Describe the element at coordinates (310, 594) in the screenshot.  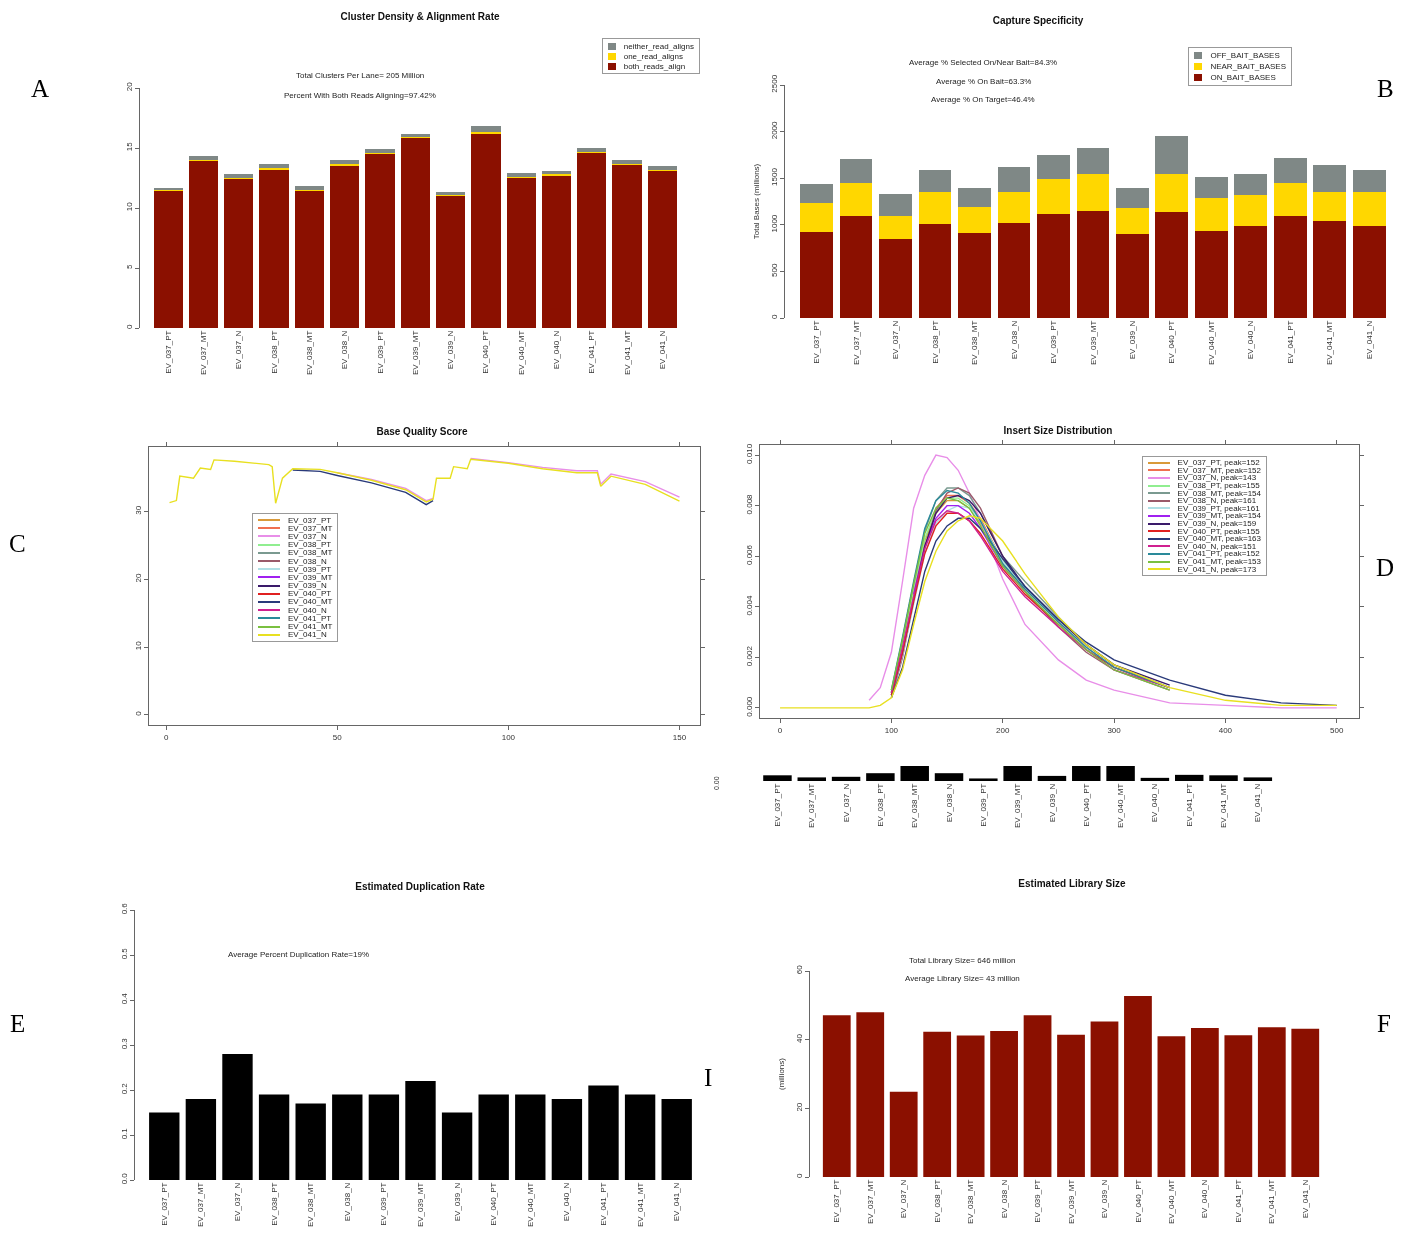
I see `legend-label: EV_040_PT` at that location.